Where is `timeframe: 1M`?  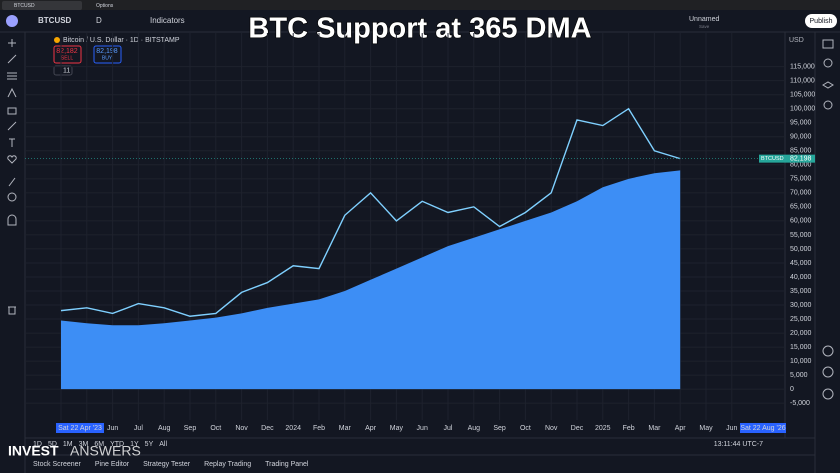 timeframe: 1M is located at coordinates (68, 444).